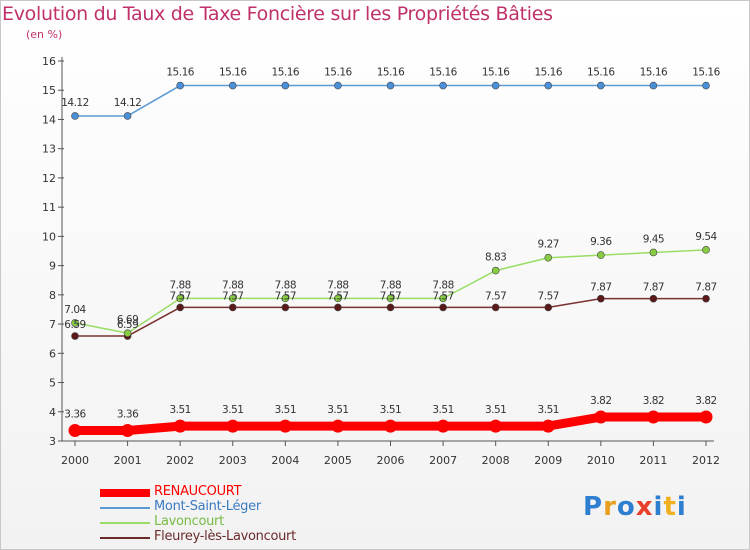 The image size is (750, 550). I want to click on x-tick-label: 2011, so click(653, 460).